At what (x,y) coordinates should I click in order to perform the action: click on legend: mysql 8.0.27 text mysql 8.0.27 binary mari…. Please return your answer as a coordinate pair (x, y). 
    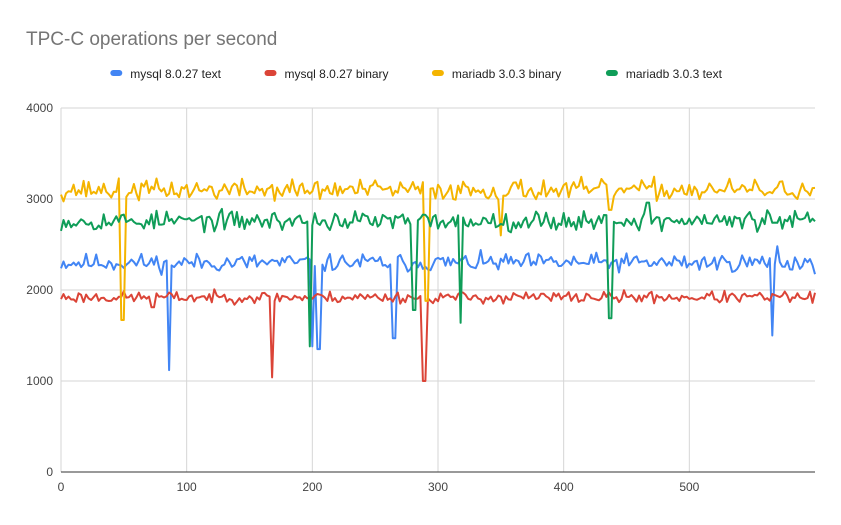
    Looking at the image, I should click on (416, 74).